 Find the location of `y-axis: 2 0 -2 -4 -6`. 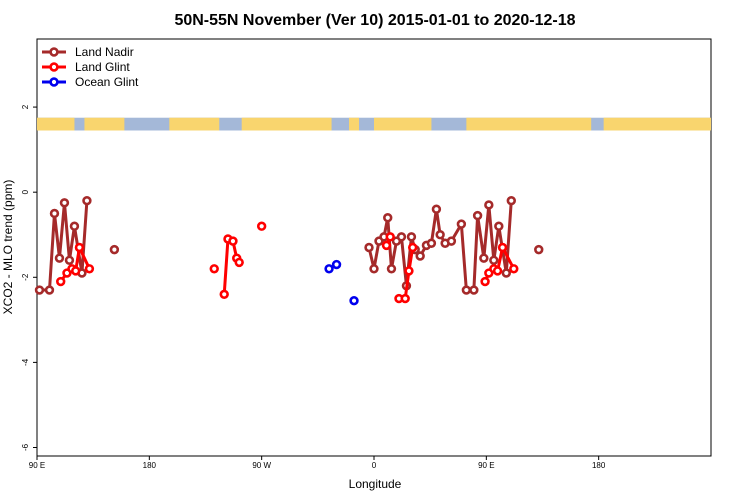

y-axis: 2 0 -2 -4 -6 is located at coordinates (29, 277).